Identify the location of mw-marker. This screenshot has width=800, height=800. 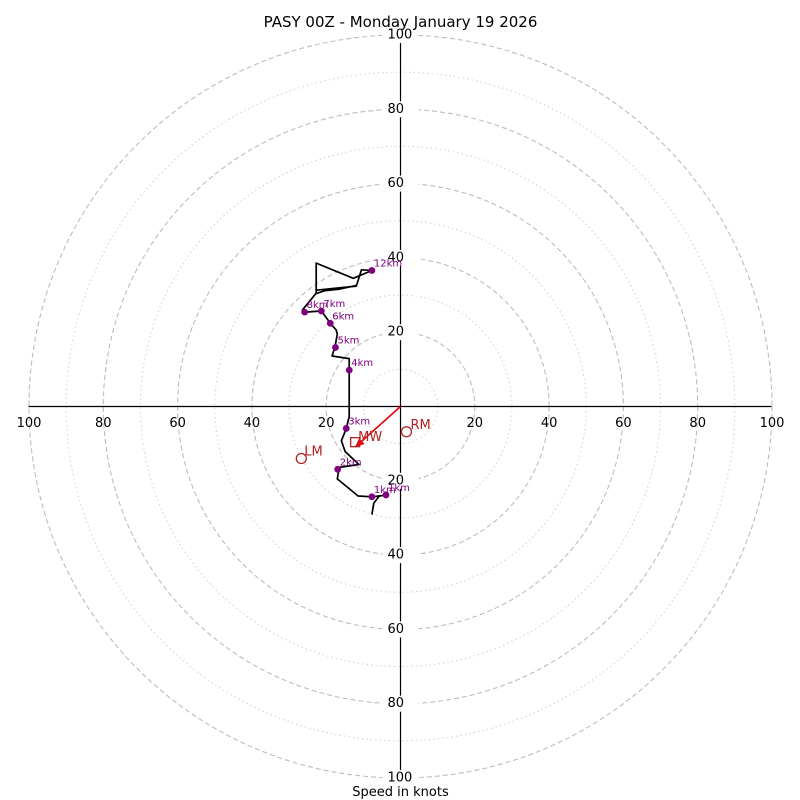
(355, 442).